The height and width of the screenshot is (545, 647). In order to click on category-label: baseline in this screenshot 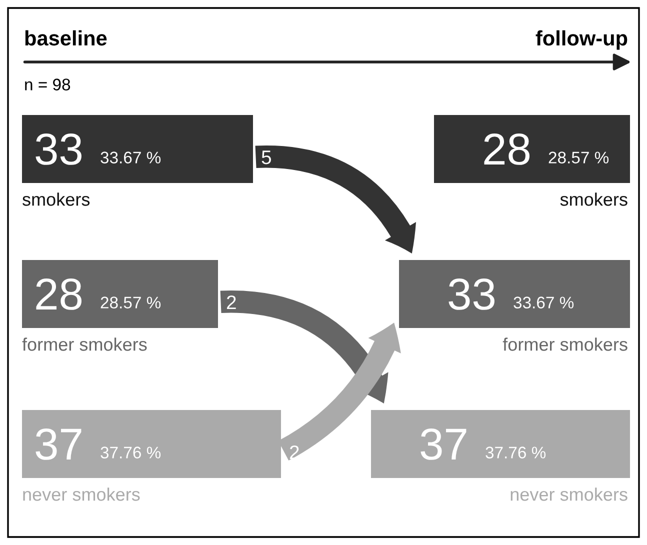, I will do `click(66, 38)`.